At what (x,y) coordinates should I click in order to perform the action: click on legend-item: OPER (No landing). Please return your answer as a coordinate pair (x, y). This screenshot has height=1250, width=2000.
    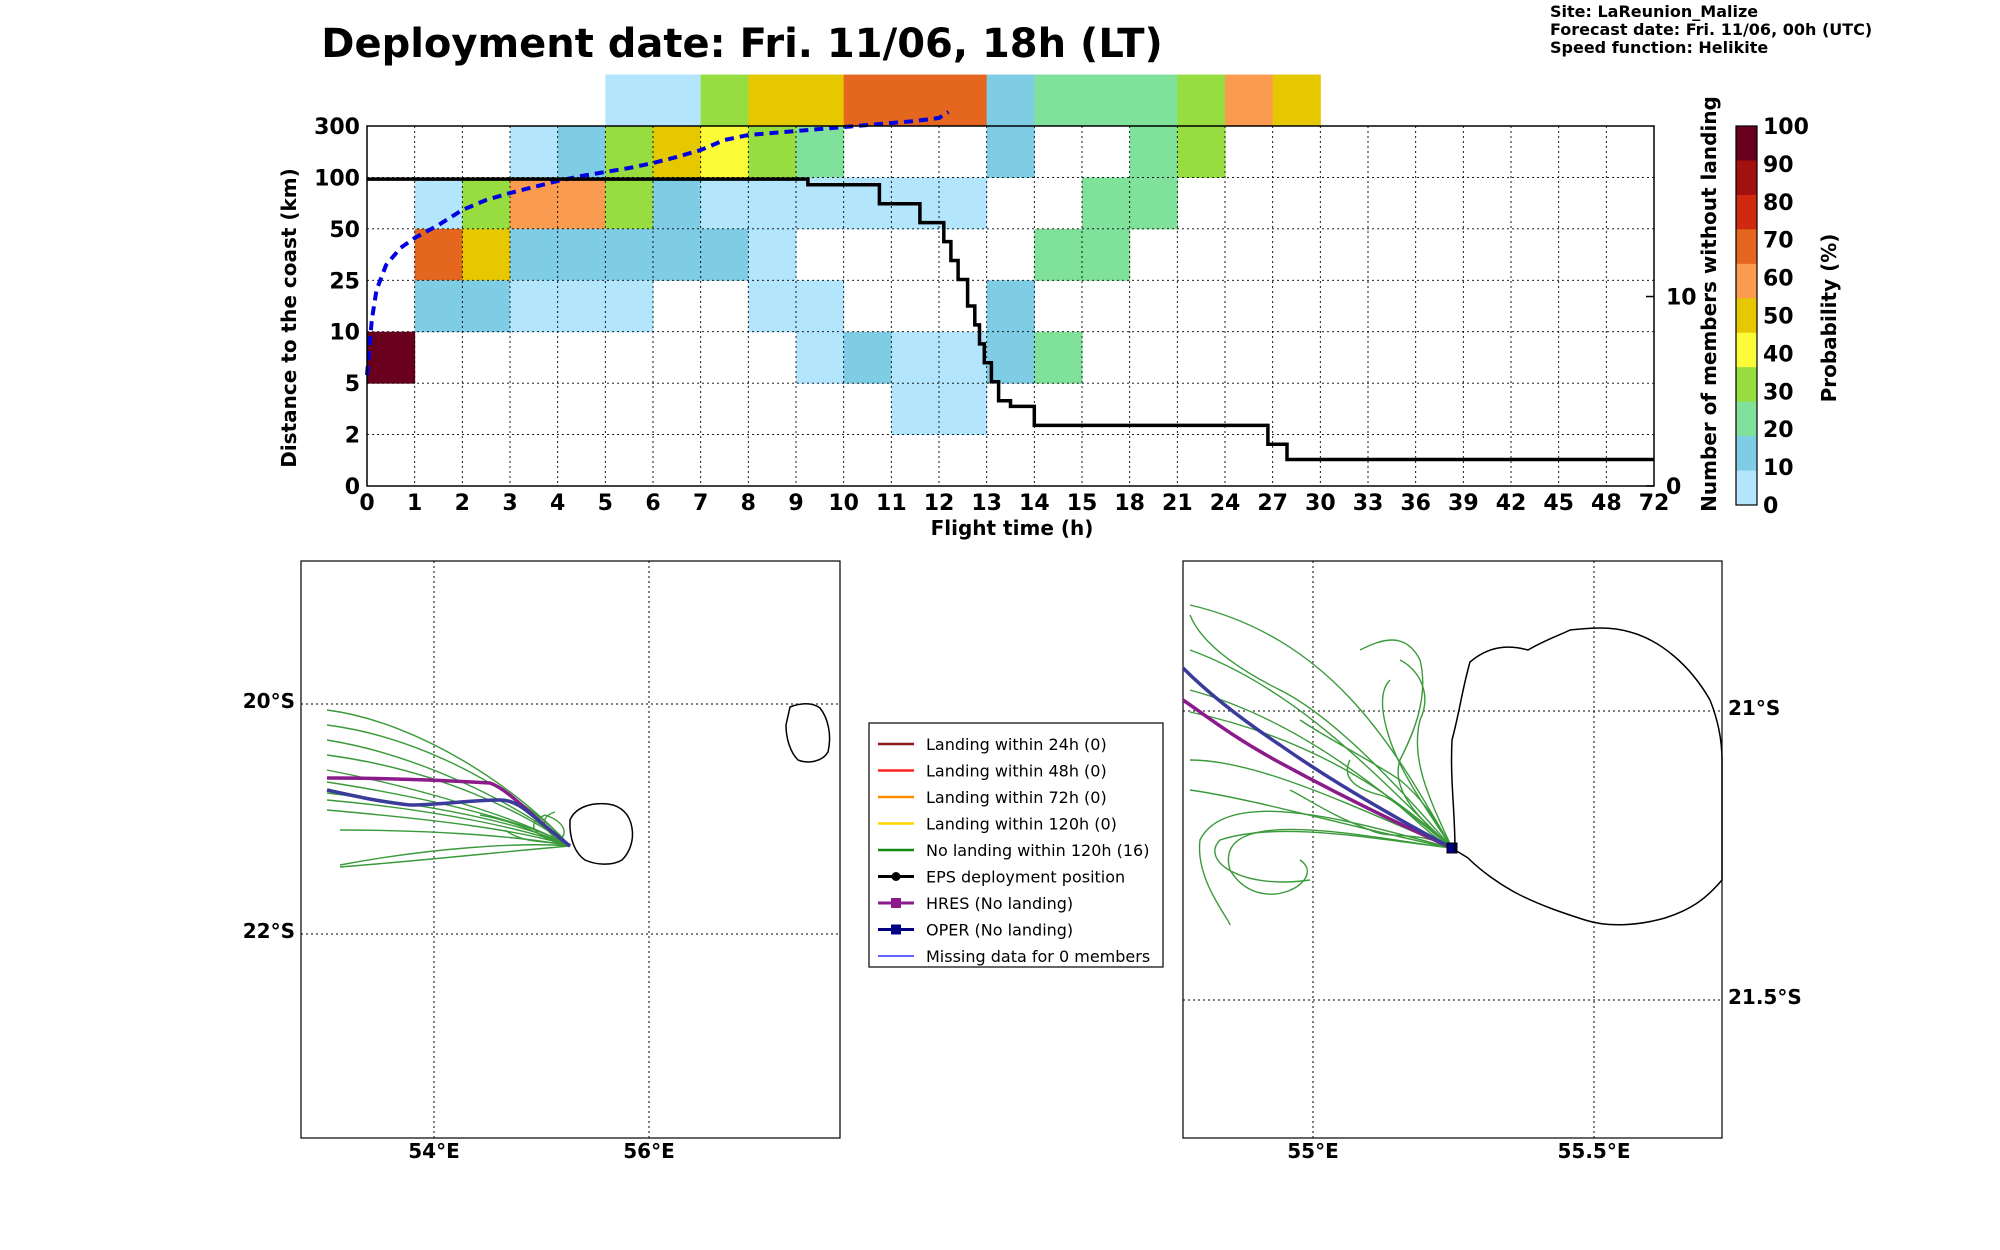
    Looking at the image, I should click on (975, 930).